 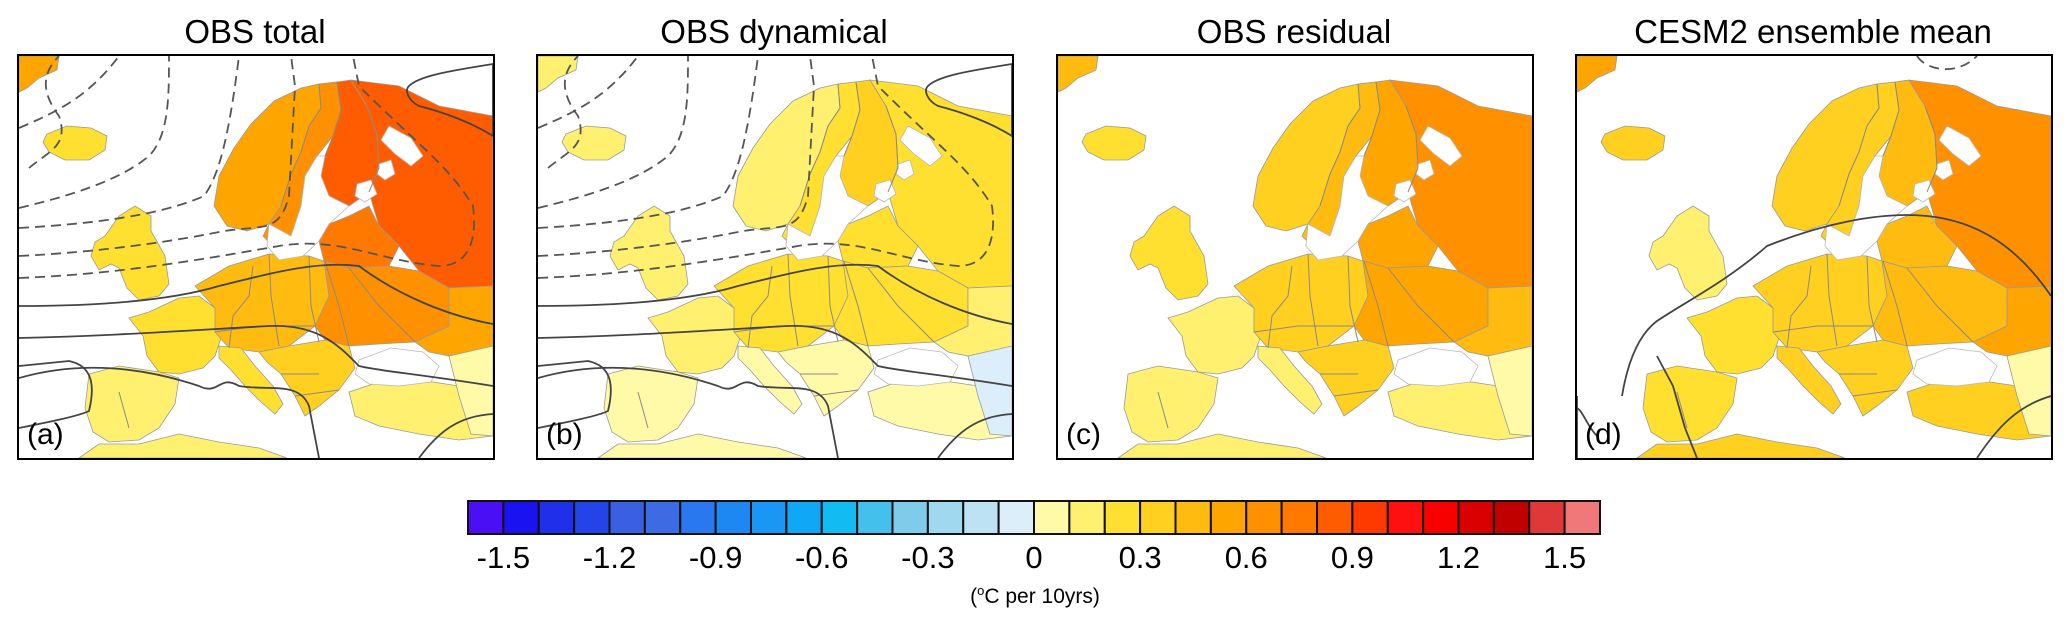 I want to click on panel-label: (d), so click(x=1603, y=434).